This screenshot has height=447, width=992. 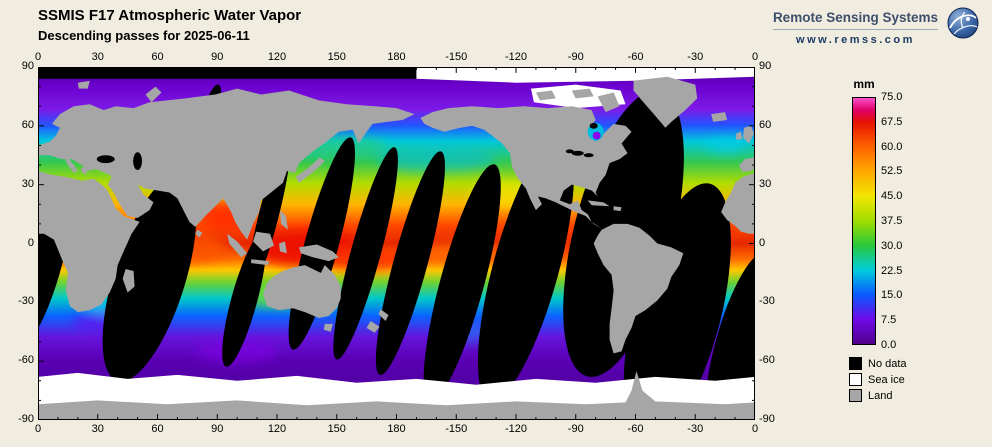 What do you see at coordinates (26, 360) in the screenshot?
I see `lat-tick-label-left: -60` at bounding box center [26, 360].